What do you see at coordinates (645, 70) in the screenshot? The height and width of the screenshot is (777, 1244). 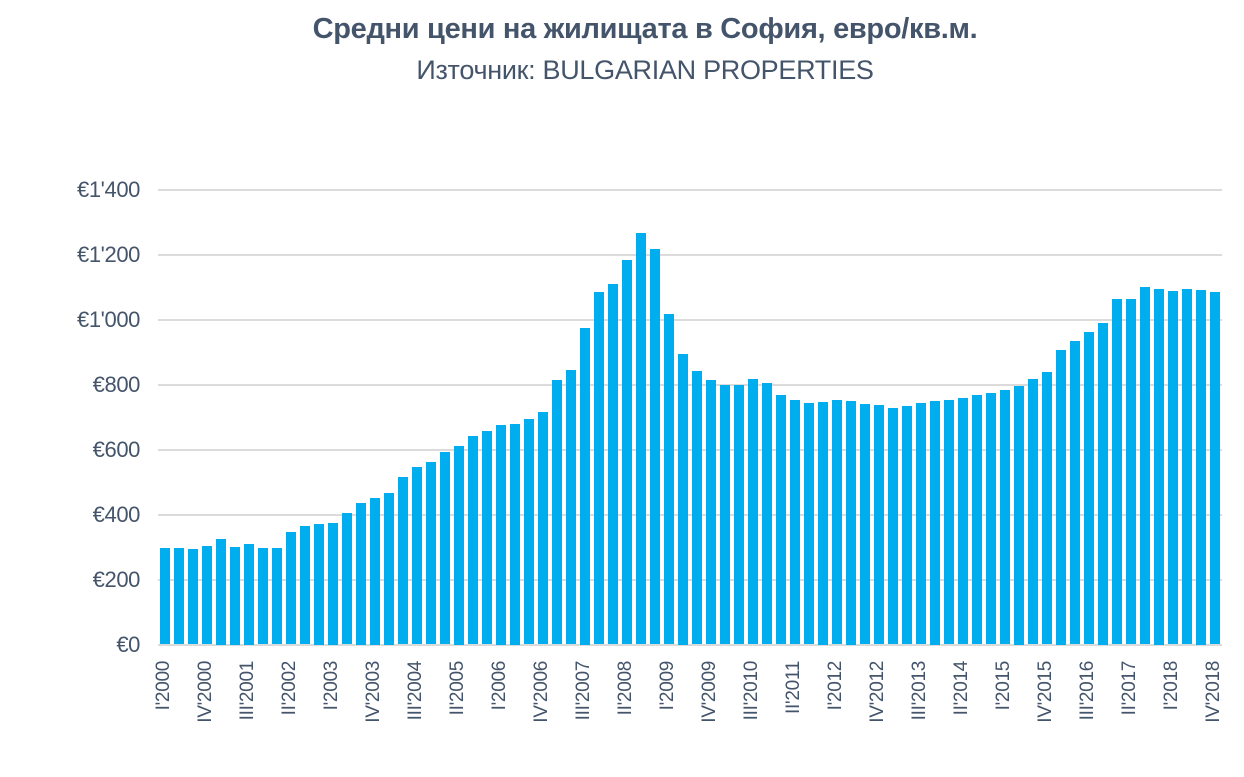 I see `chart-subtitle: Източник: BULGARIAN PROPERTIES` at bounding box center [645, 70].